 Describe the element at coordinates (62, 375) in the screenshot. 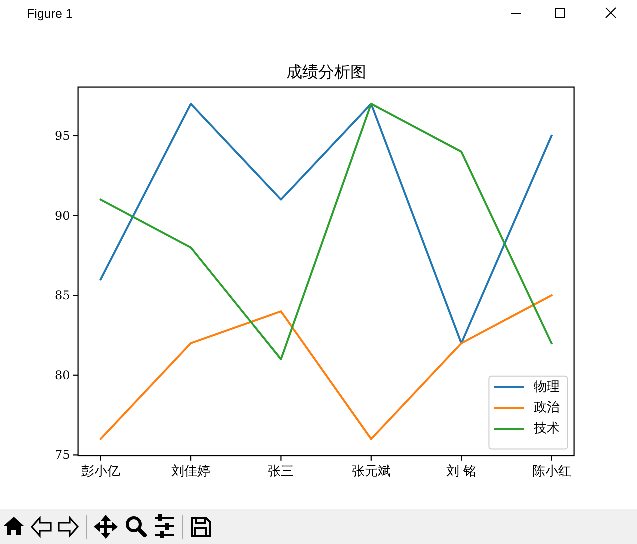

I see `y-tick-label: 80` at that location.